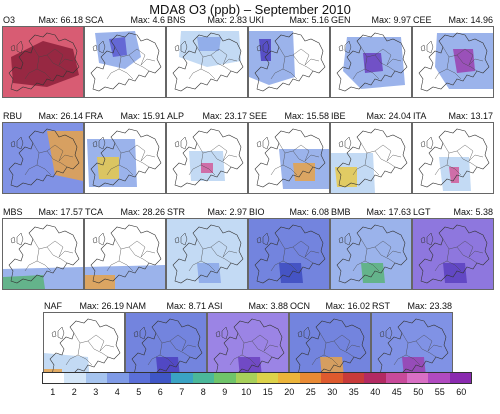  I want to click on colorbar-tick-label: 1, so click(53, 392).